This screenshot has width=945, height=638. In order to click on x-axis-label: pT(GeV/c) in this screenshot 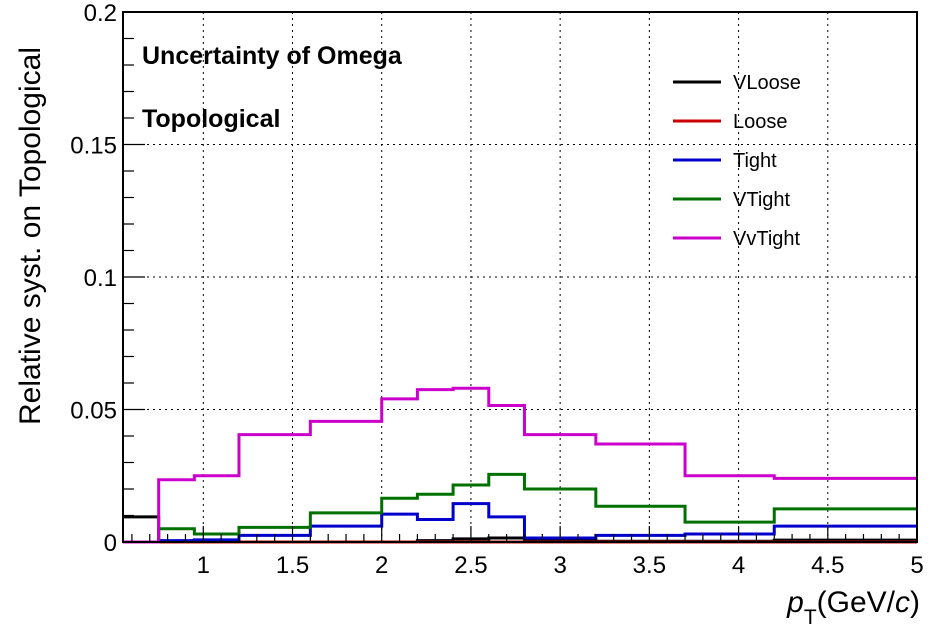, I will do `click(853, 607)`.